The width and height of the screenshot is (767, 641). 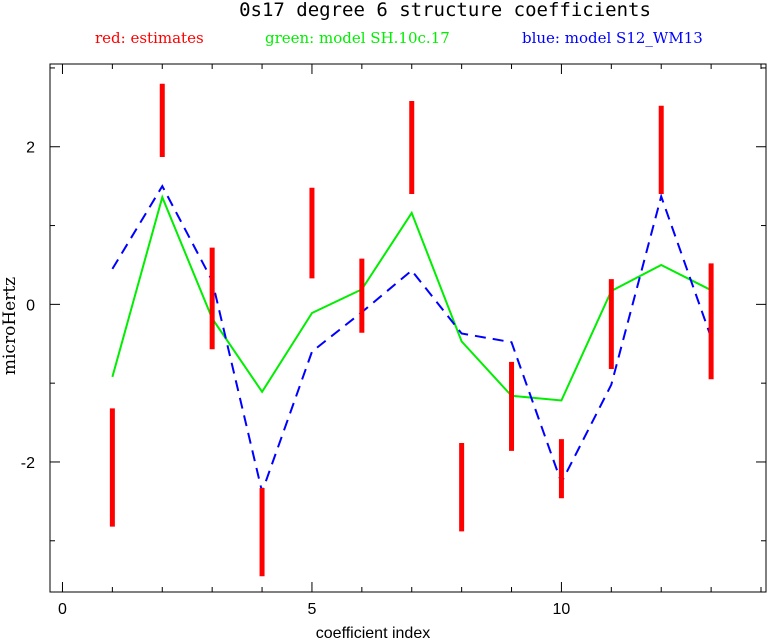 I want to click on y-tick-label: 2, so click(x=30, y=148).